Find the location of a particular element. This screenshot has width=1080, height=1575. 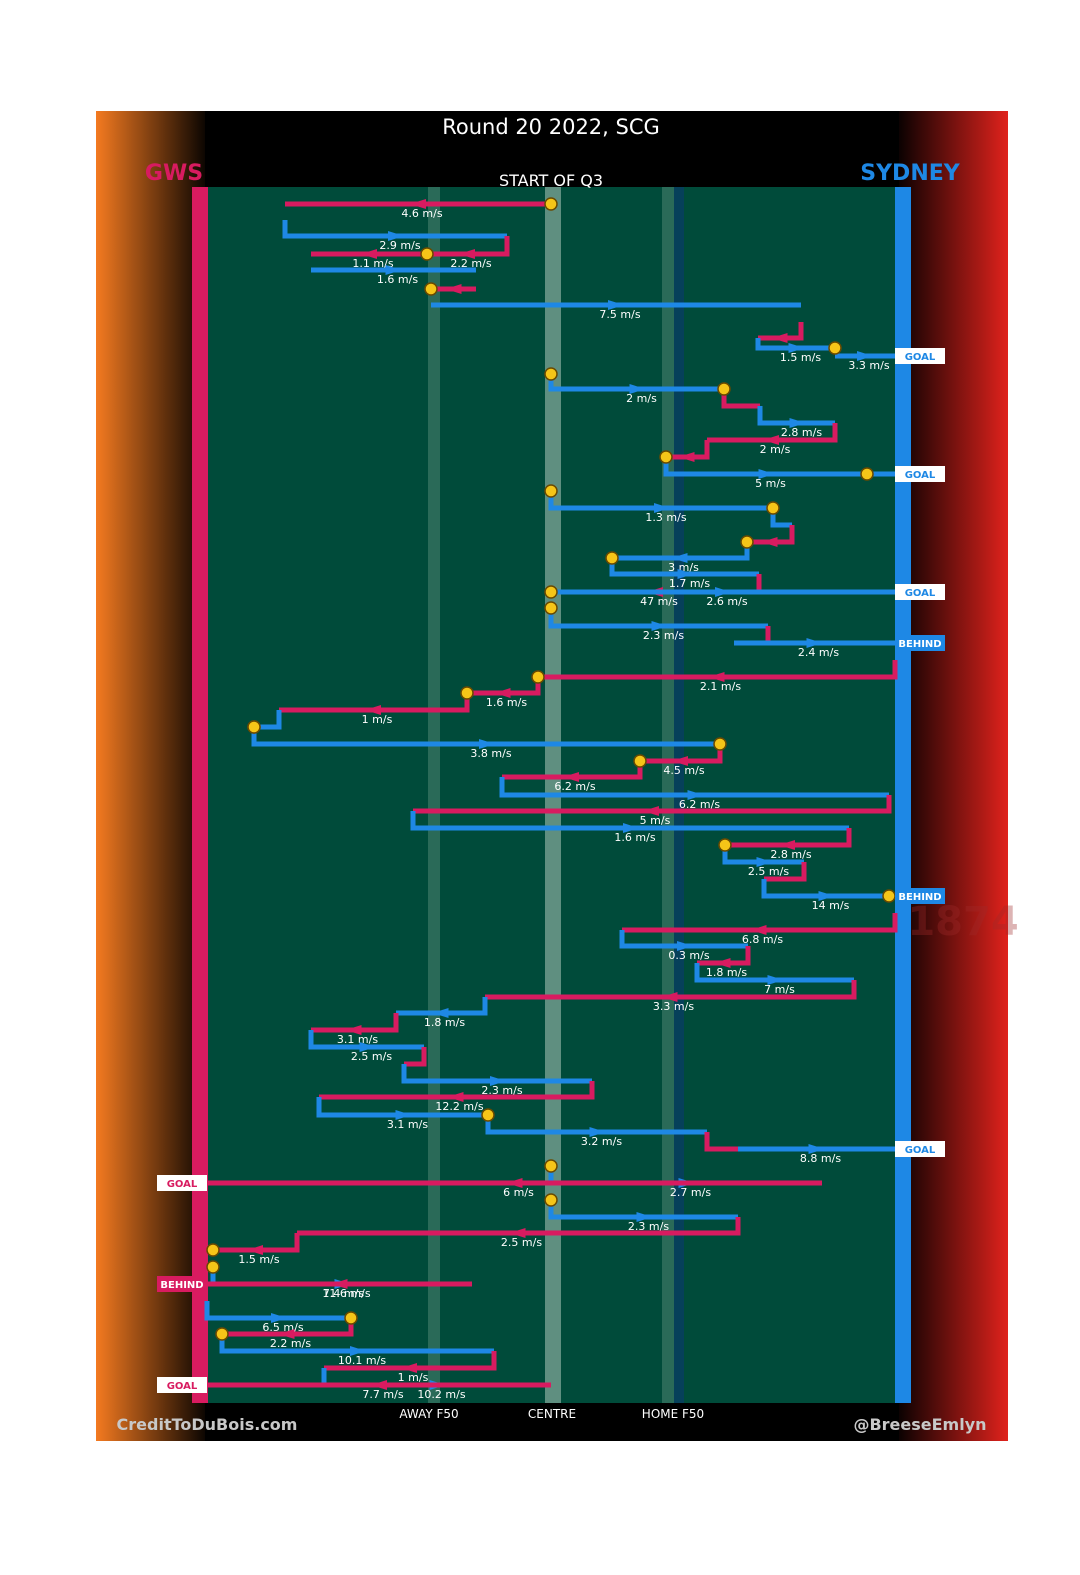

result-label-56: GOAL is located at coordinates (920, 1150).